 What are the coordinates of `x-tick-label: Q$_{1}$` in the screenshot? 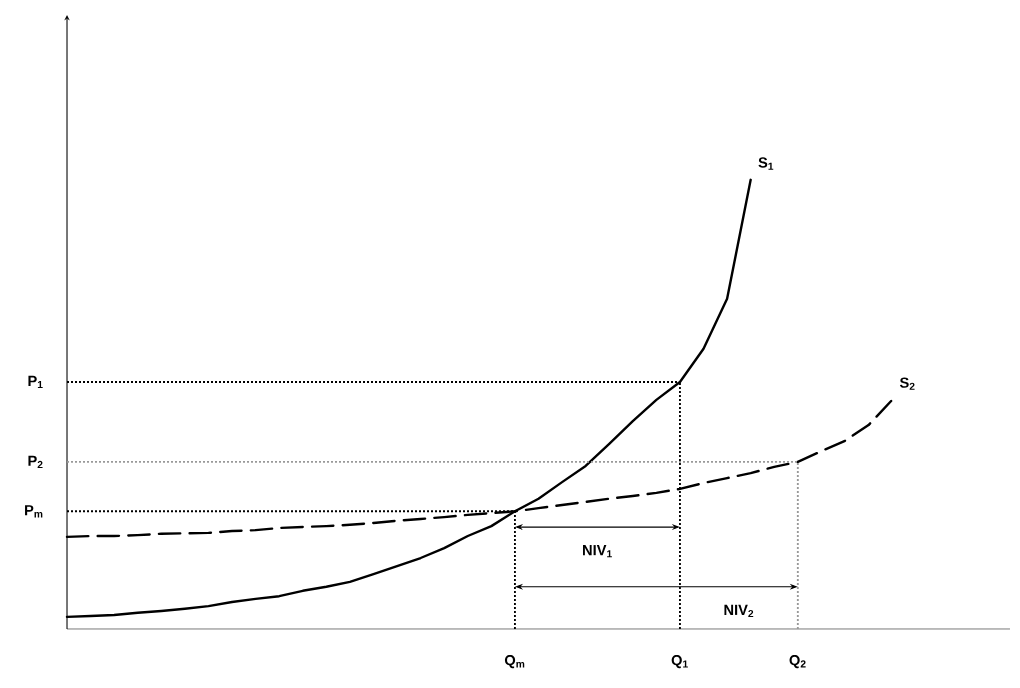 It's located at (679, 662).